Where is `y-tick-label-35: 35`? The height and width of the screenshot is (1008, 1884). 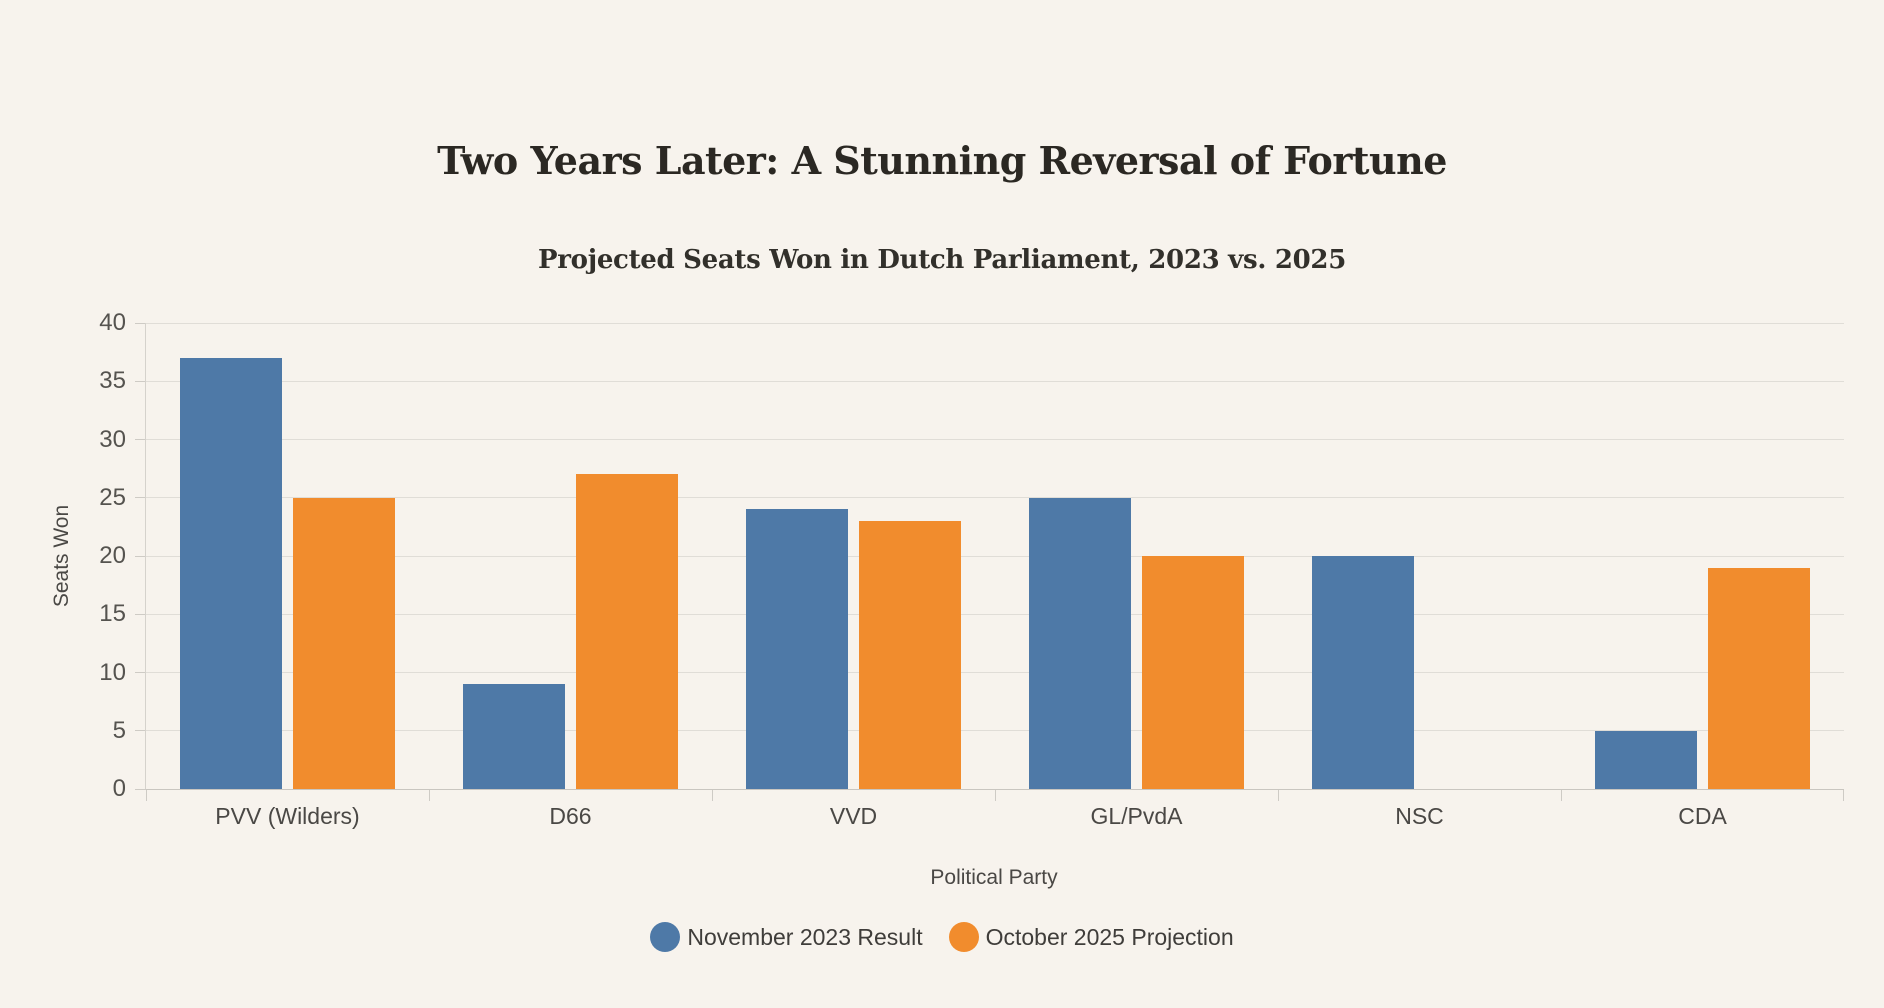
y-tick-label-35: 35 is located at coordinates (112, 381).